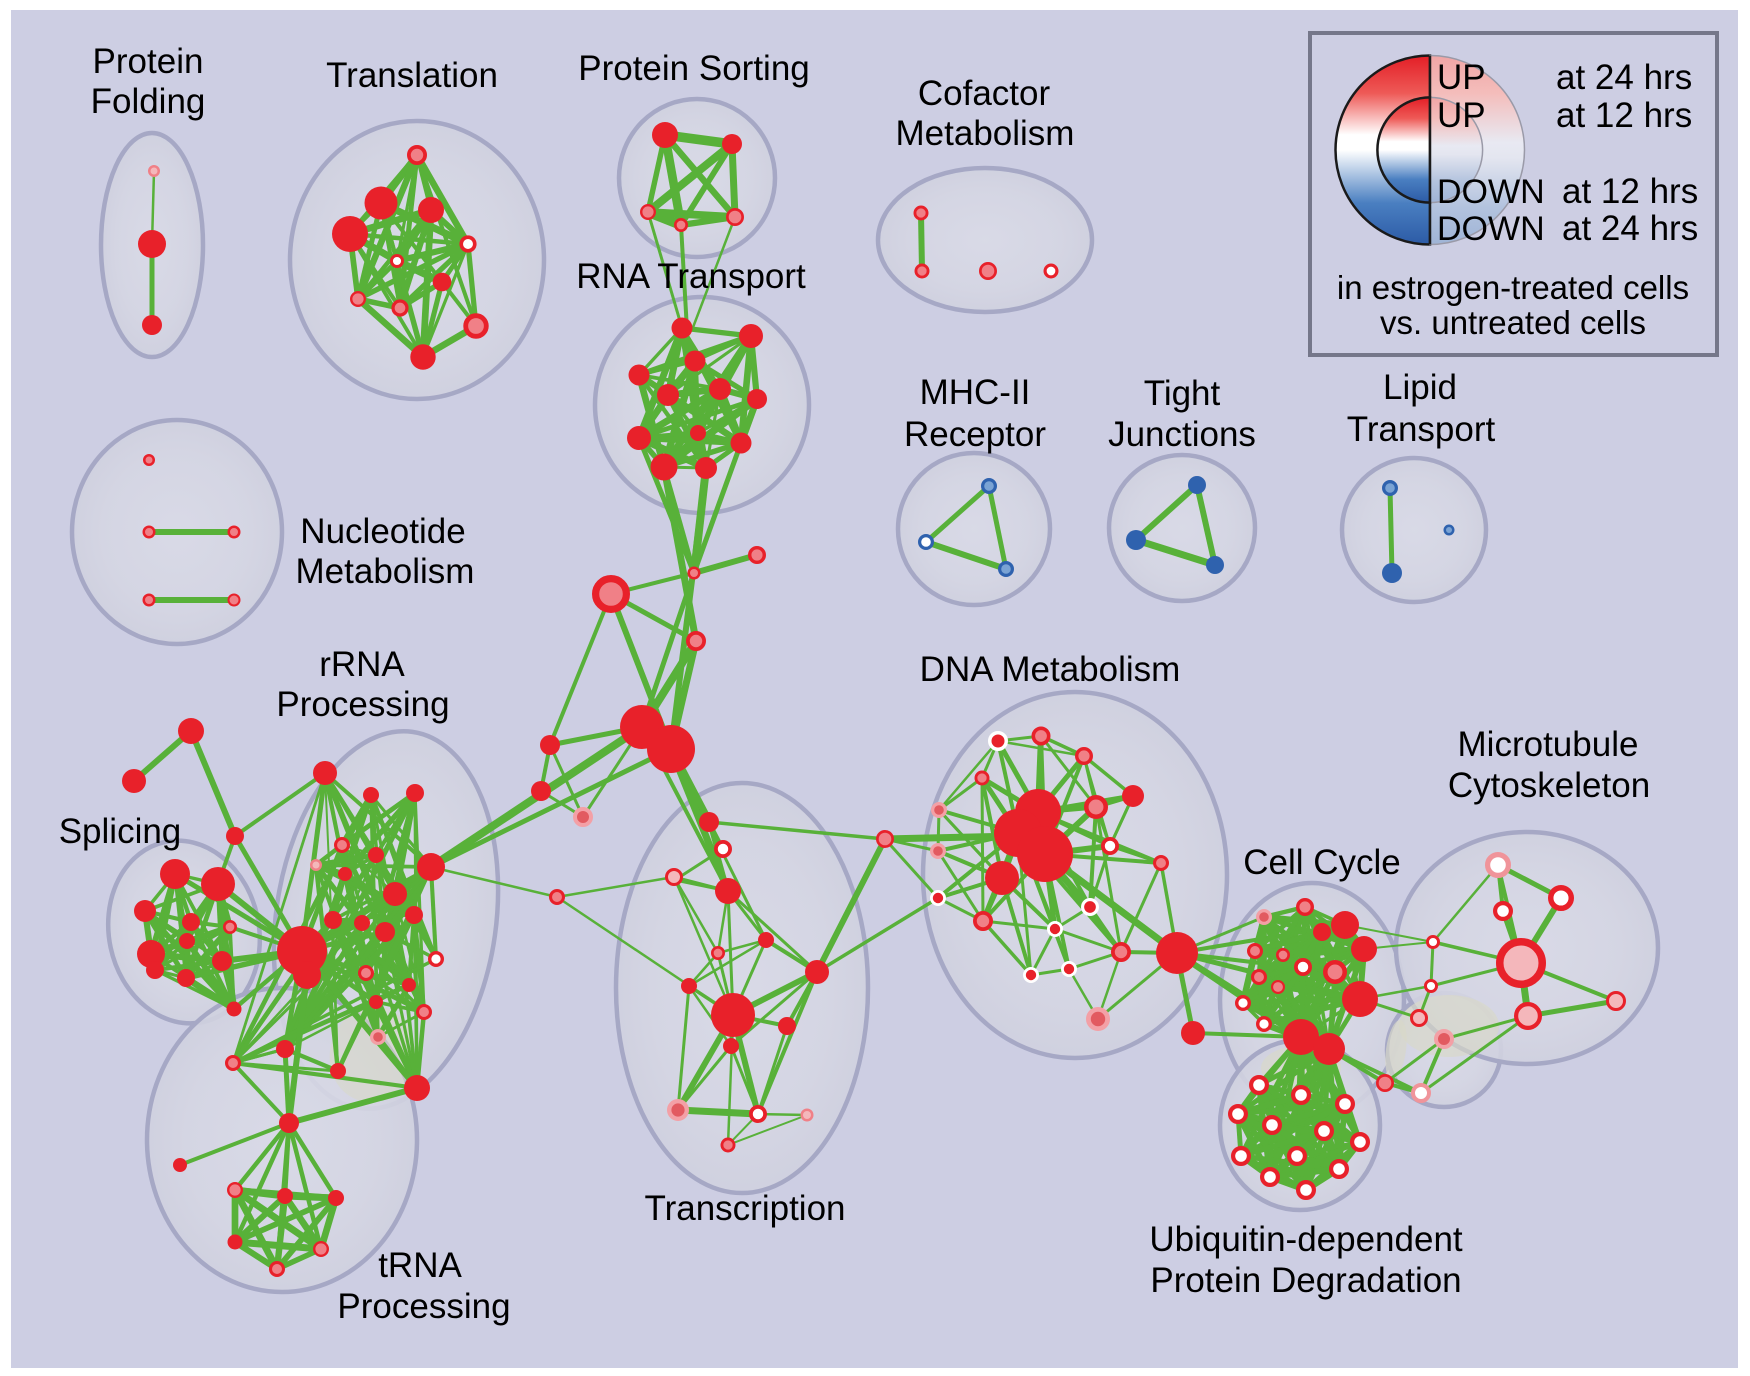 This screenshot has height=1376, width=1750. What do you see at coordinates (120, 831) in the screenshot?
I see `svg-text: Splicing` at bounding box center [120, 831].